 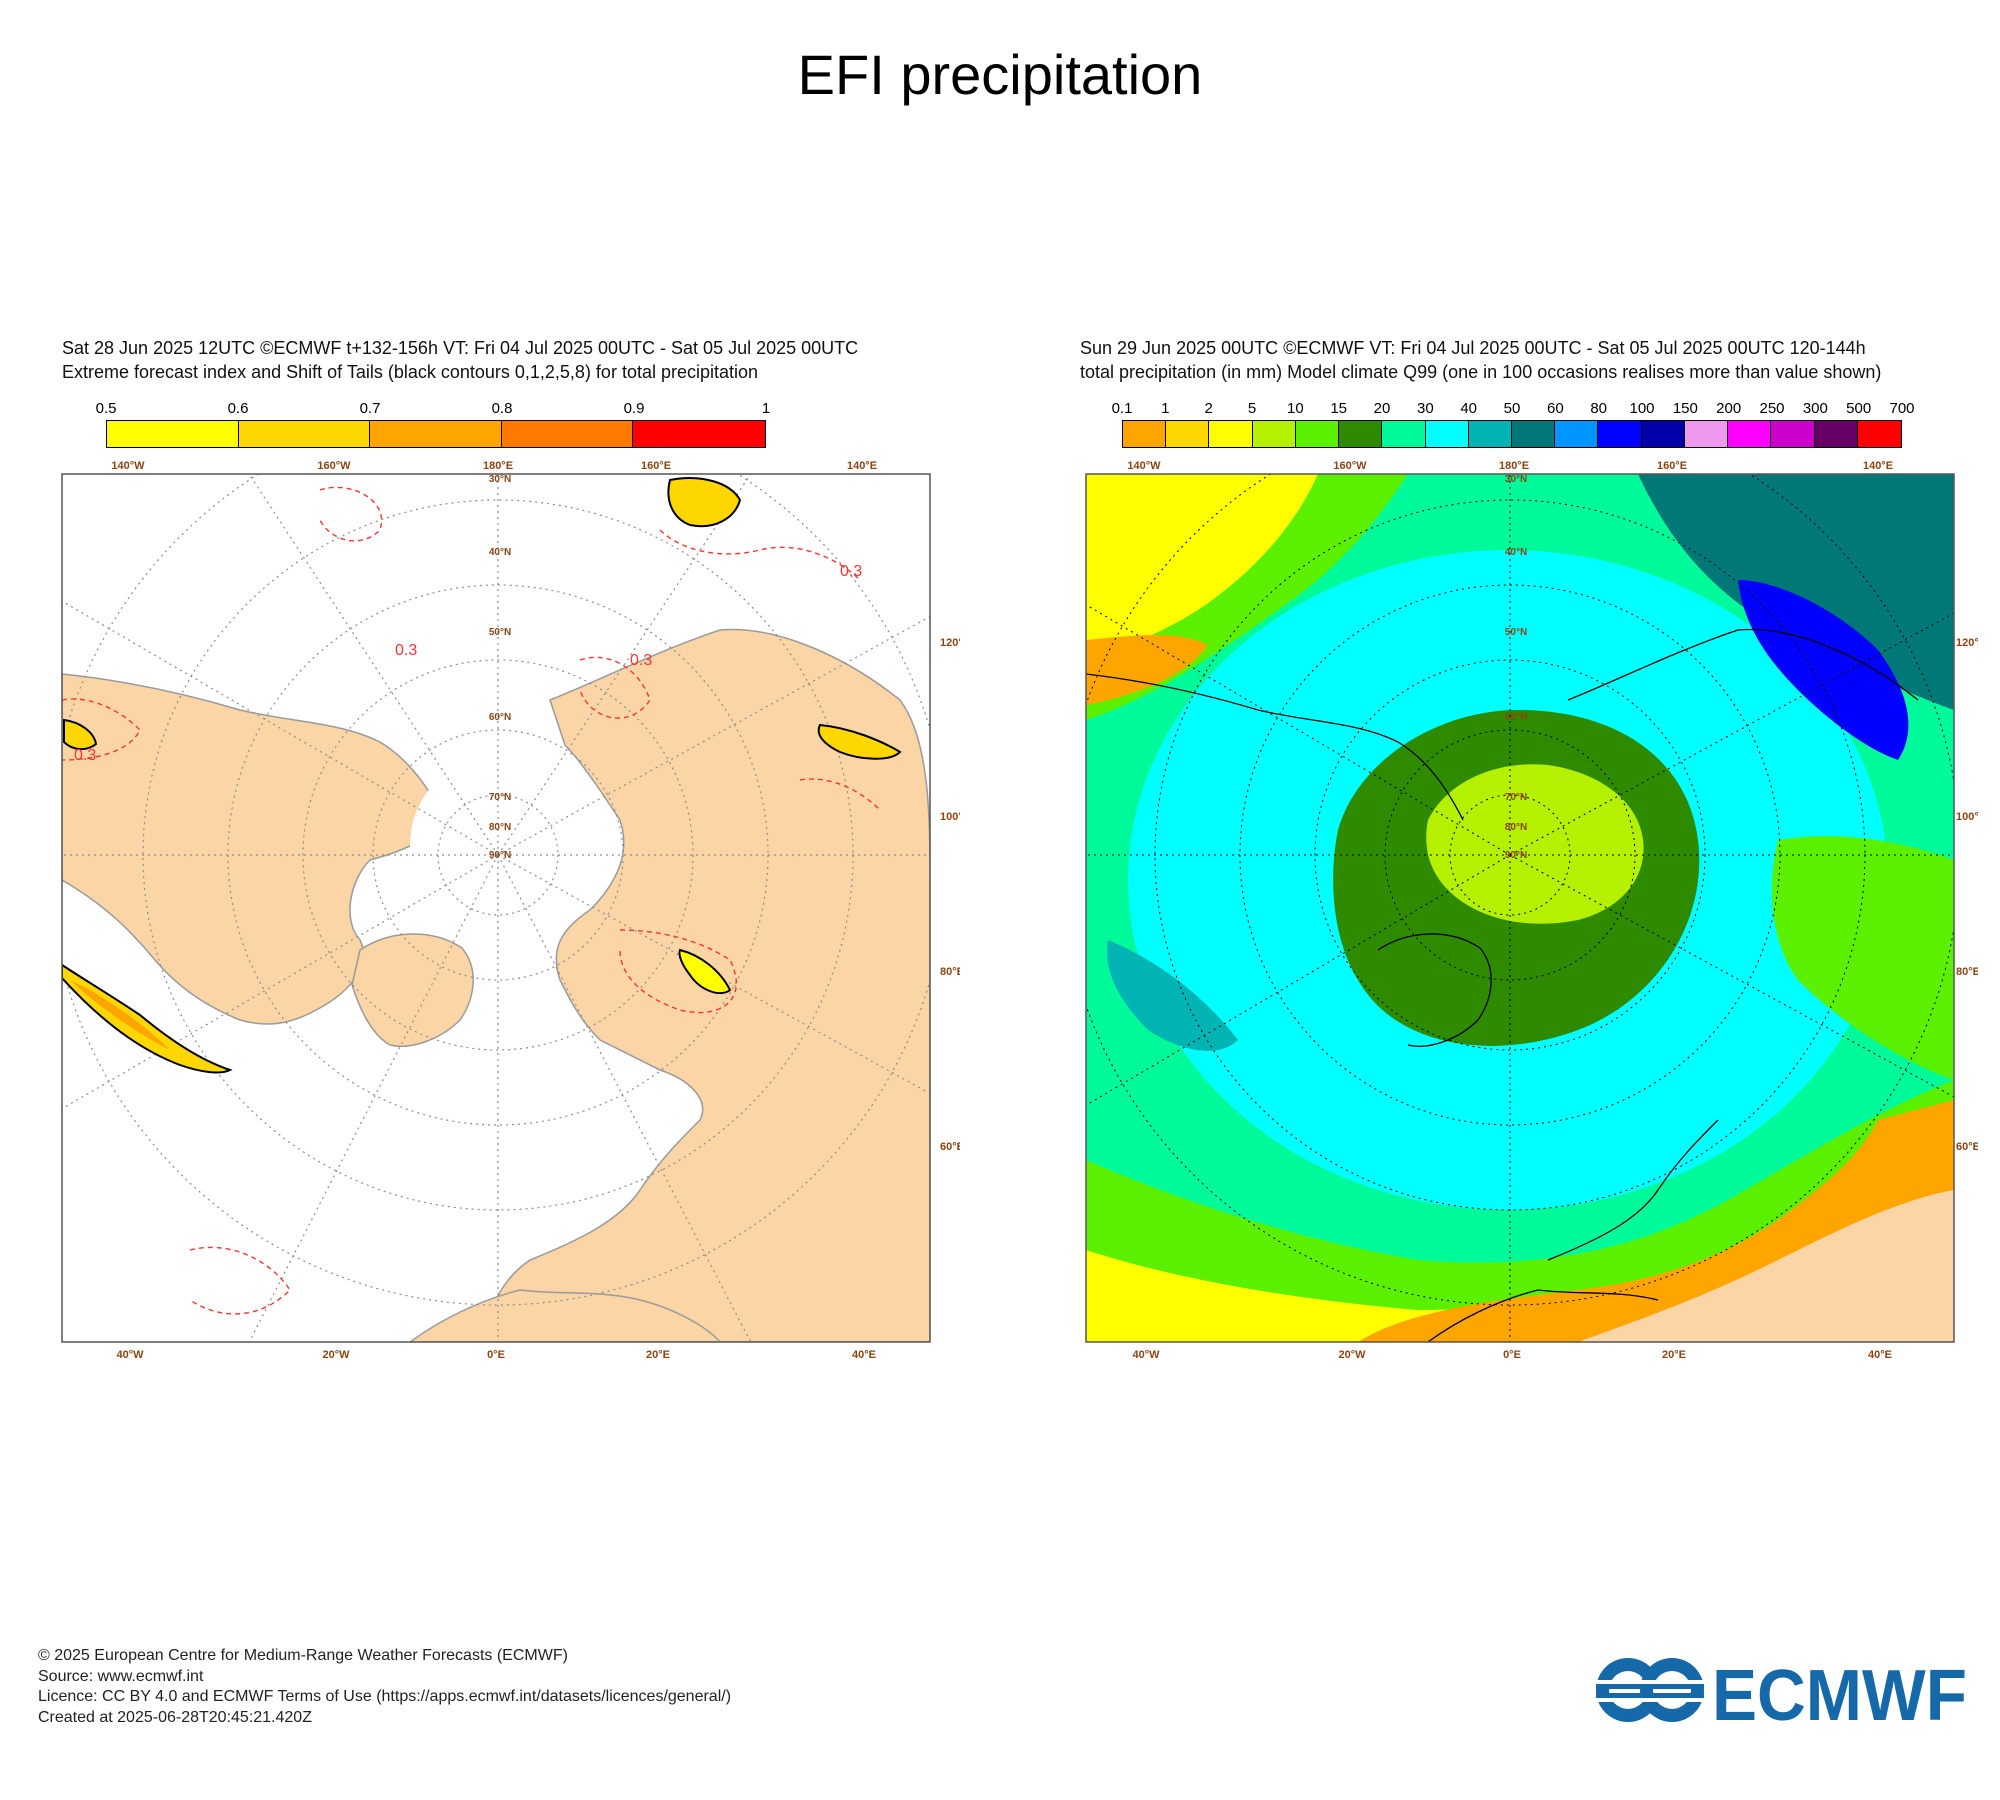 What do you see at coordinates (1514, 466) in the screenshot?
I see `map-coordinate-label: 180°E` at bounding box center [1514, 466].